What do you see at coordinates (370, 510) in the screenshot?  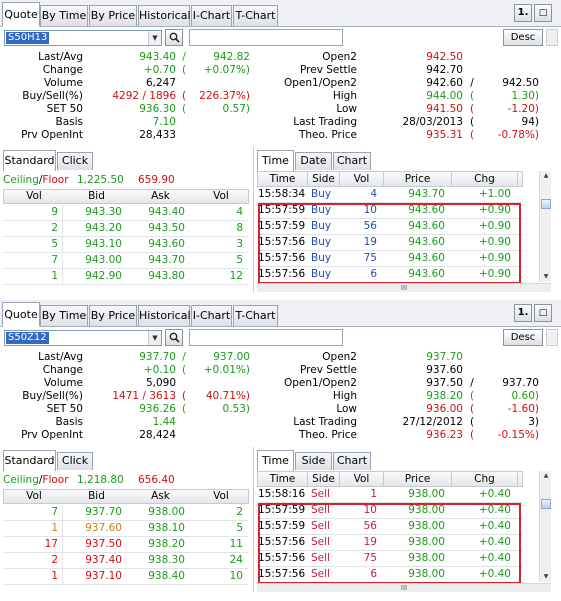 I see `trade-cell-vol: 10` at bounding box center [370, 510].